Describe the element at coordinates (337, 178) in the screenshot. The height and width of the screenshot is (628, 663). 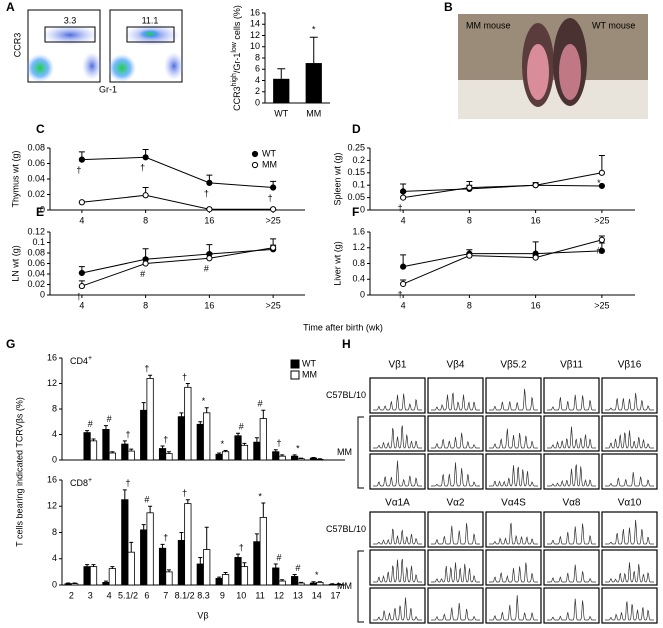
I see `y-axis-label: Spleen wt (g)` at that location.